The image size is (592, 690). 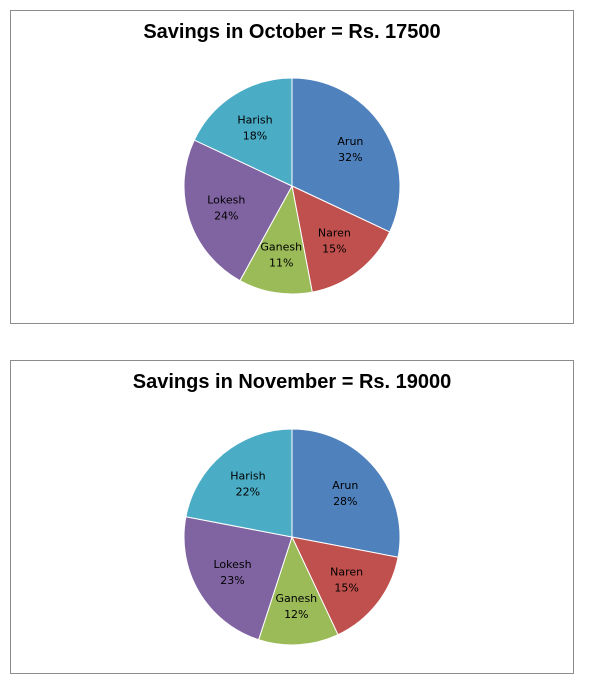 What do you see at coordinates (296, 614) in the screenshot?
I see `slice-percent-ganesh: 12%` at bounding box center [296, 614].